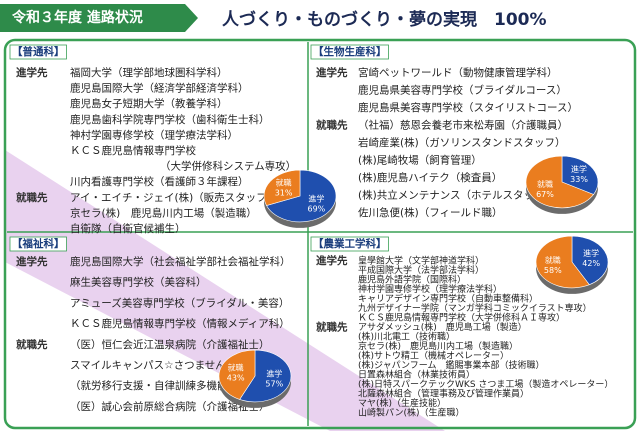 This screenshot has width=640, height=431. I want to click on list-item: 鹿児島歯科学院専門学校（歯科衛生士科）, so click(170, 119).